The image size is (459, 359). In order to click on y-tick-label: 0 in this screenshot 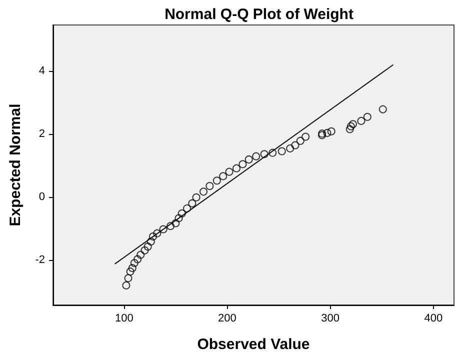, I will do `click(41, 197)`.